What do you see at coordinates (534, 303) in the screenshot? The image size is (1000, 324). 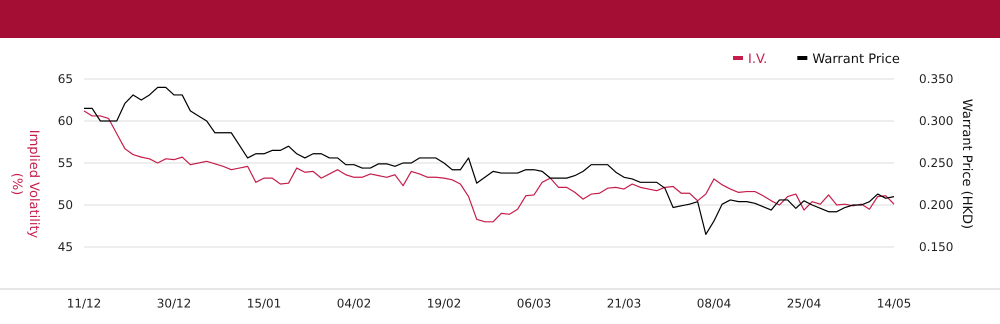 I see `x-tick-label: 06/03` at bounding box center [534, 303].